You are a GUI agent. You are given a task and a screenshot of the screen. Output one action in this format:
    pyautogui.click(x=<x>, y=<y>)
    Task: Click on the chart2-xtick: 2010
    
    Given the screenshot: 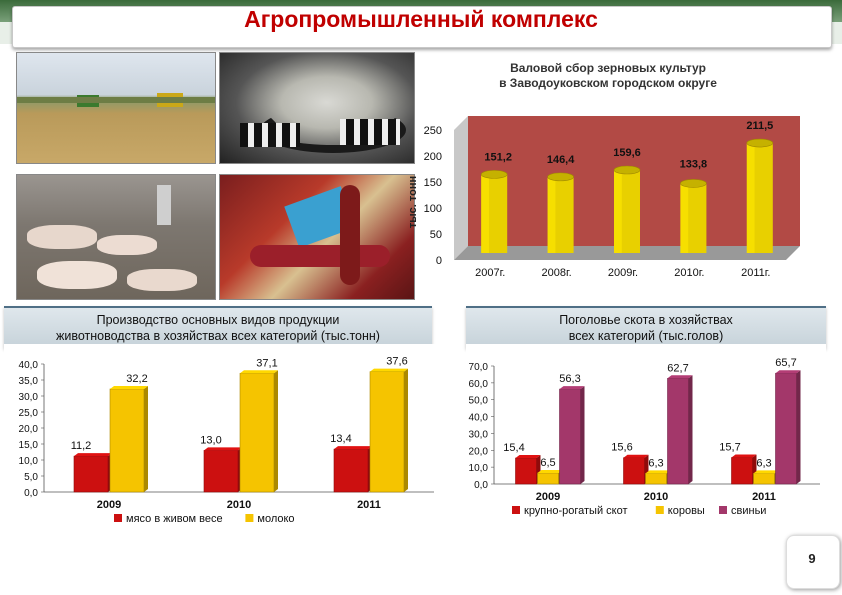 What is the action you would take?
    pyautogui.click(x=239, y=505)
    